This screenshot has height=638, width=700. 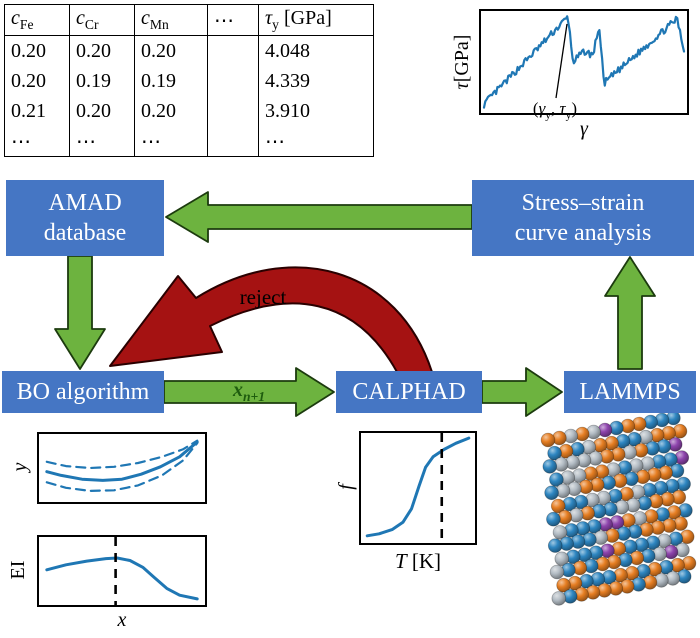 What do you see at coordinates (122, 620) in the screenshot?
I see `ei-plot-xlabel: x` at bounding box center [122, 620].